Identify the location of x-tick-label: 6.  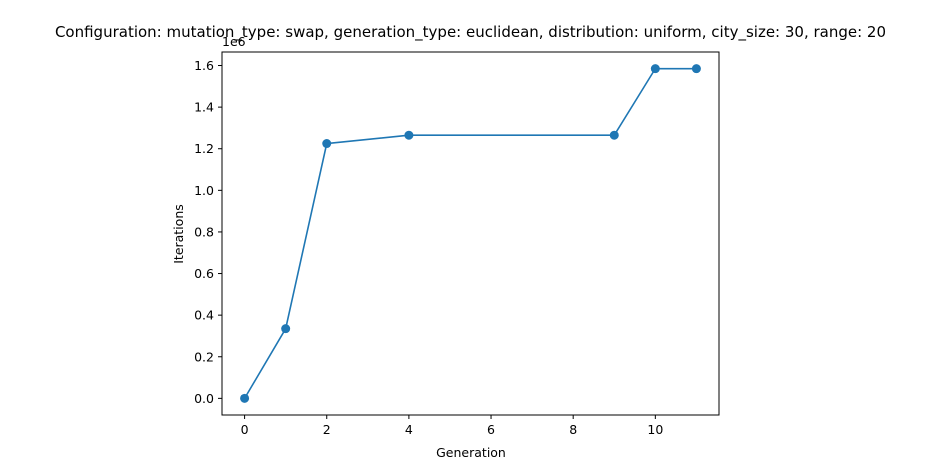
(491, 429).